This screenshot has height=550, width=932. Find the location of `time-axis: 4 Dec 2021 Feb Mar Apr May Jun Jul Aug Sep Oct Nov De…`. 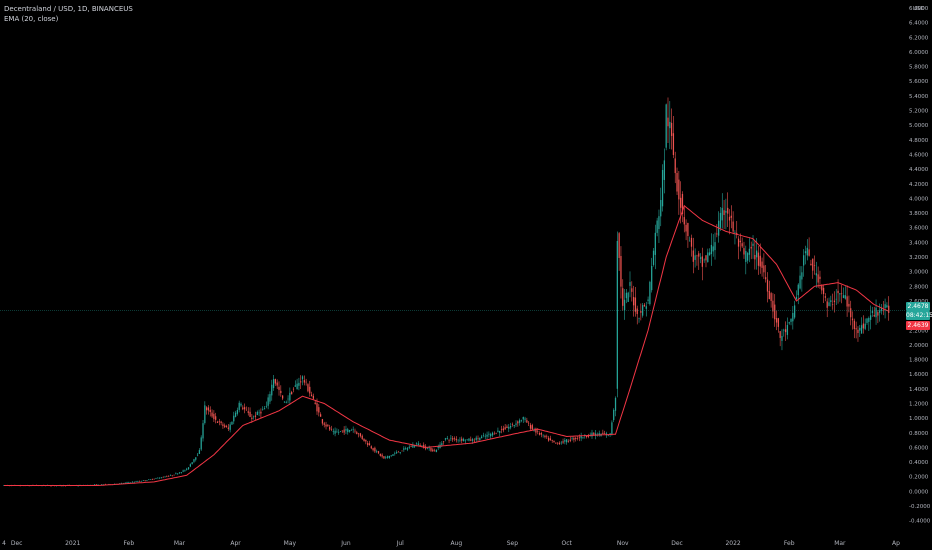

time-axis: 4 Dec 2021 Feb Mar Apr May Jun Jul Aug Sep Oct Nov De… is located at coordinates (451, 543).